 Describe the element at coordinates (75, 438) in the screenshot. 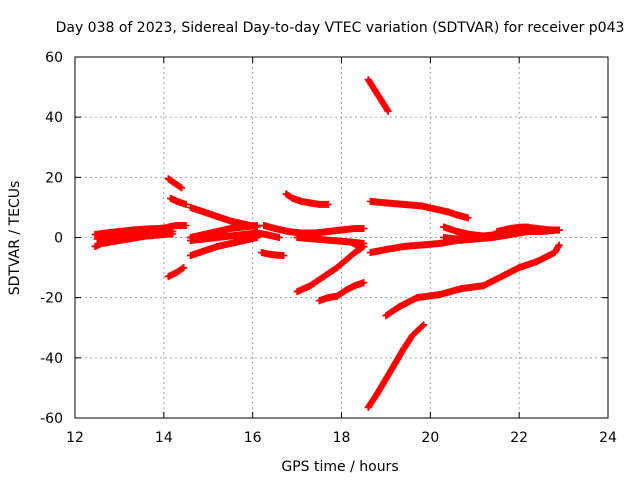

I see `x-tick-label: 12` at that location.